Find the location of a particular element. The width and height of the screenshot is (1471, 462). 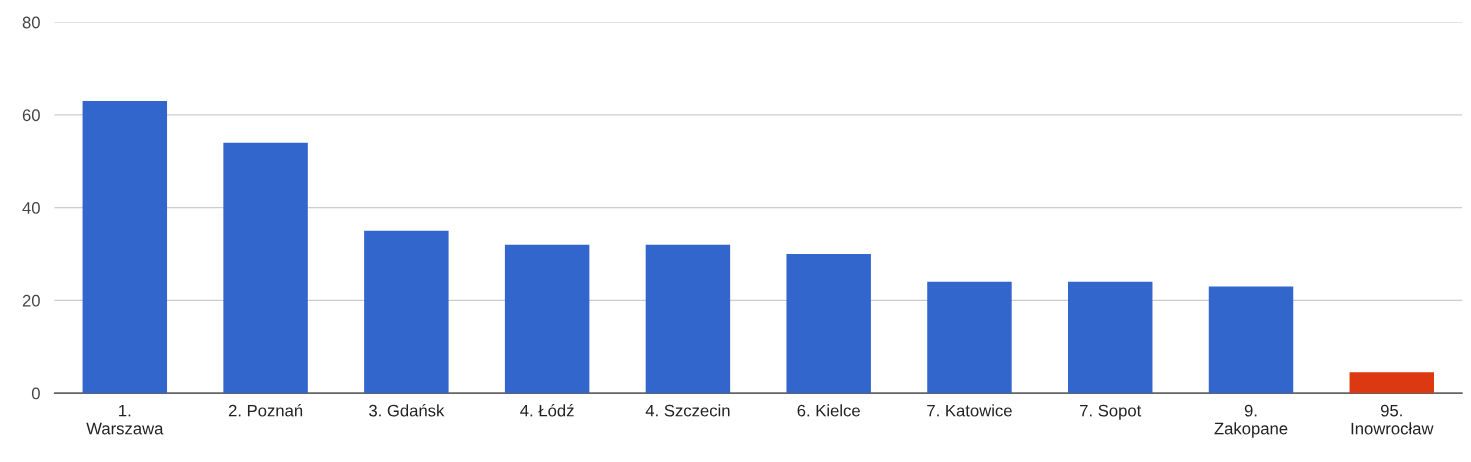

x-tick-label: 9. Zakopane is located at coordinates (1251, 421).